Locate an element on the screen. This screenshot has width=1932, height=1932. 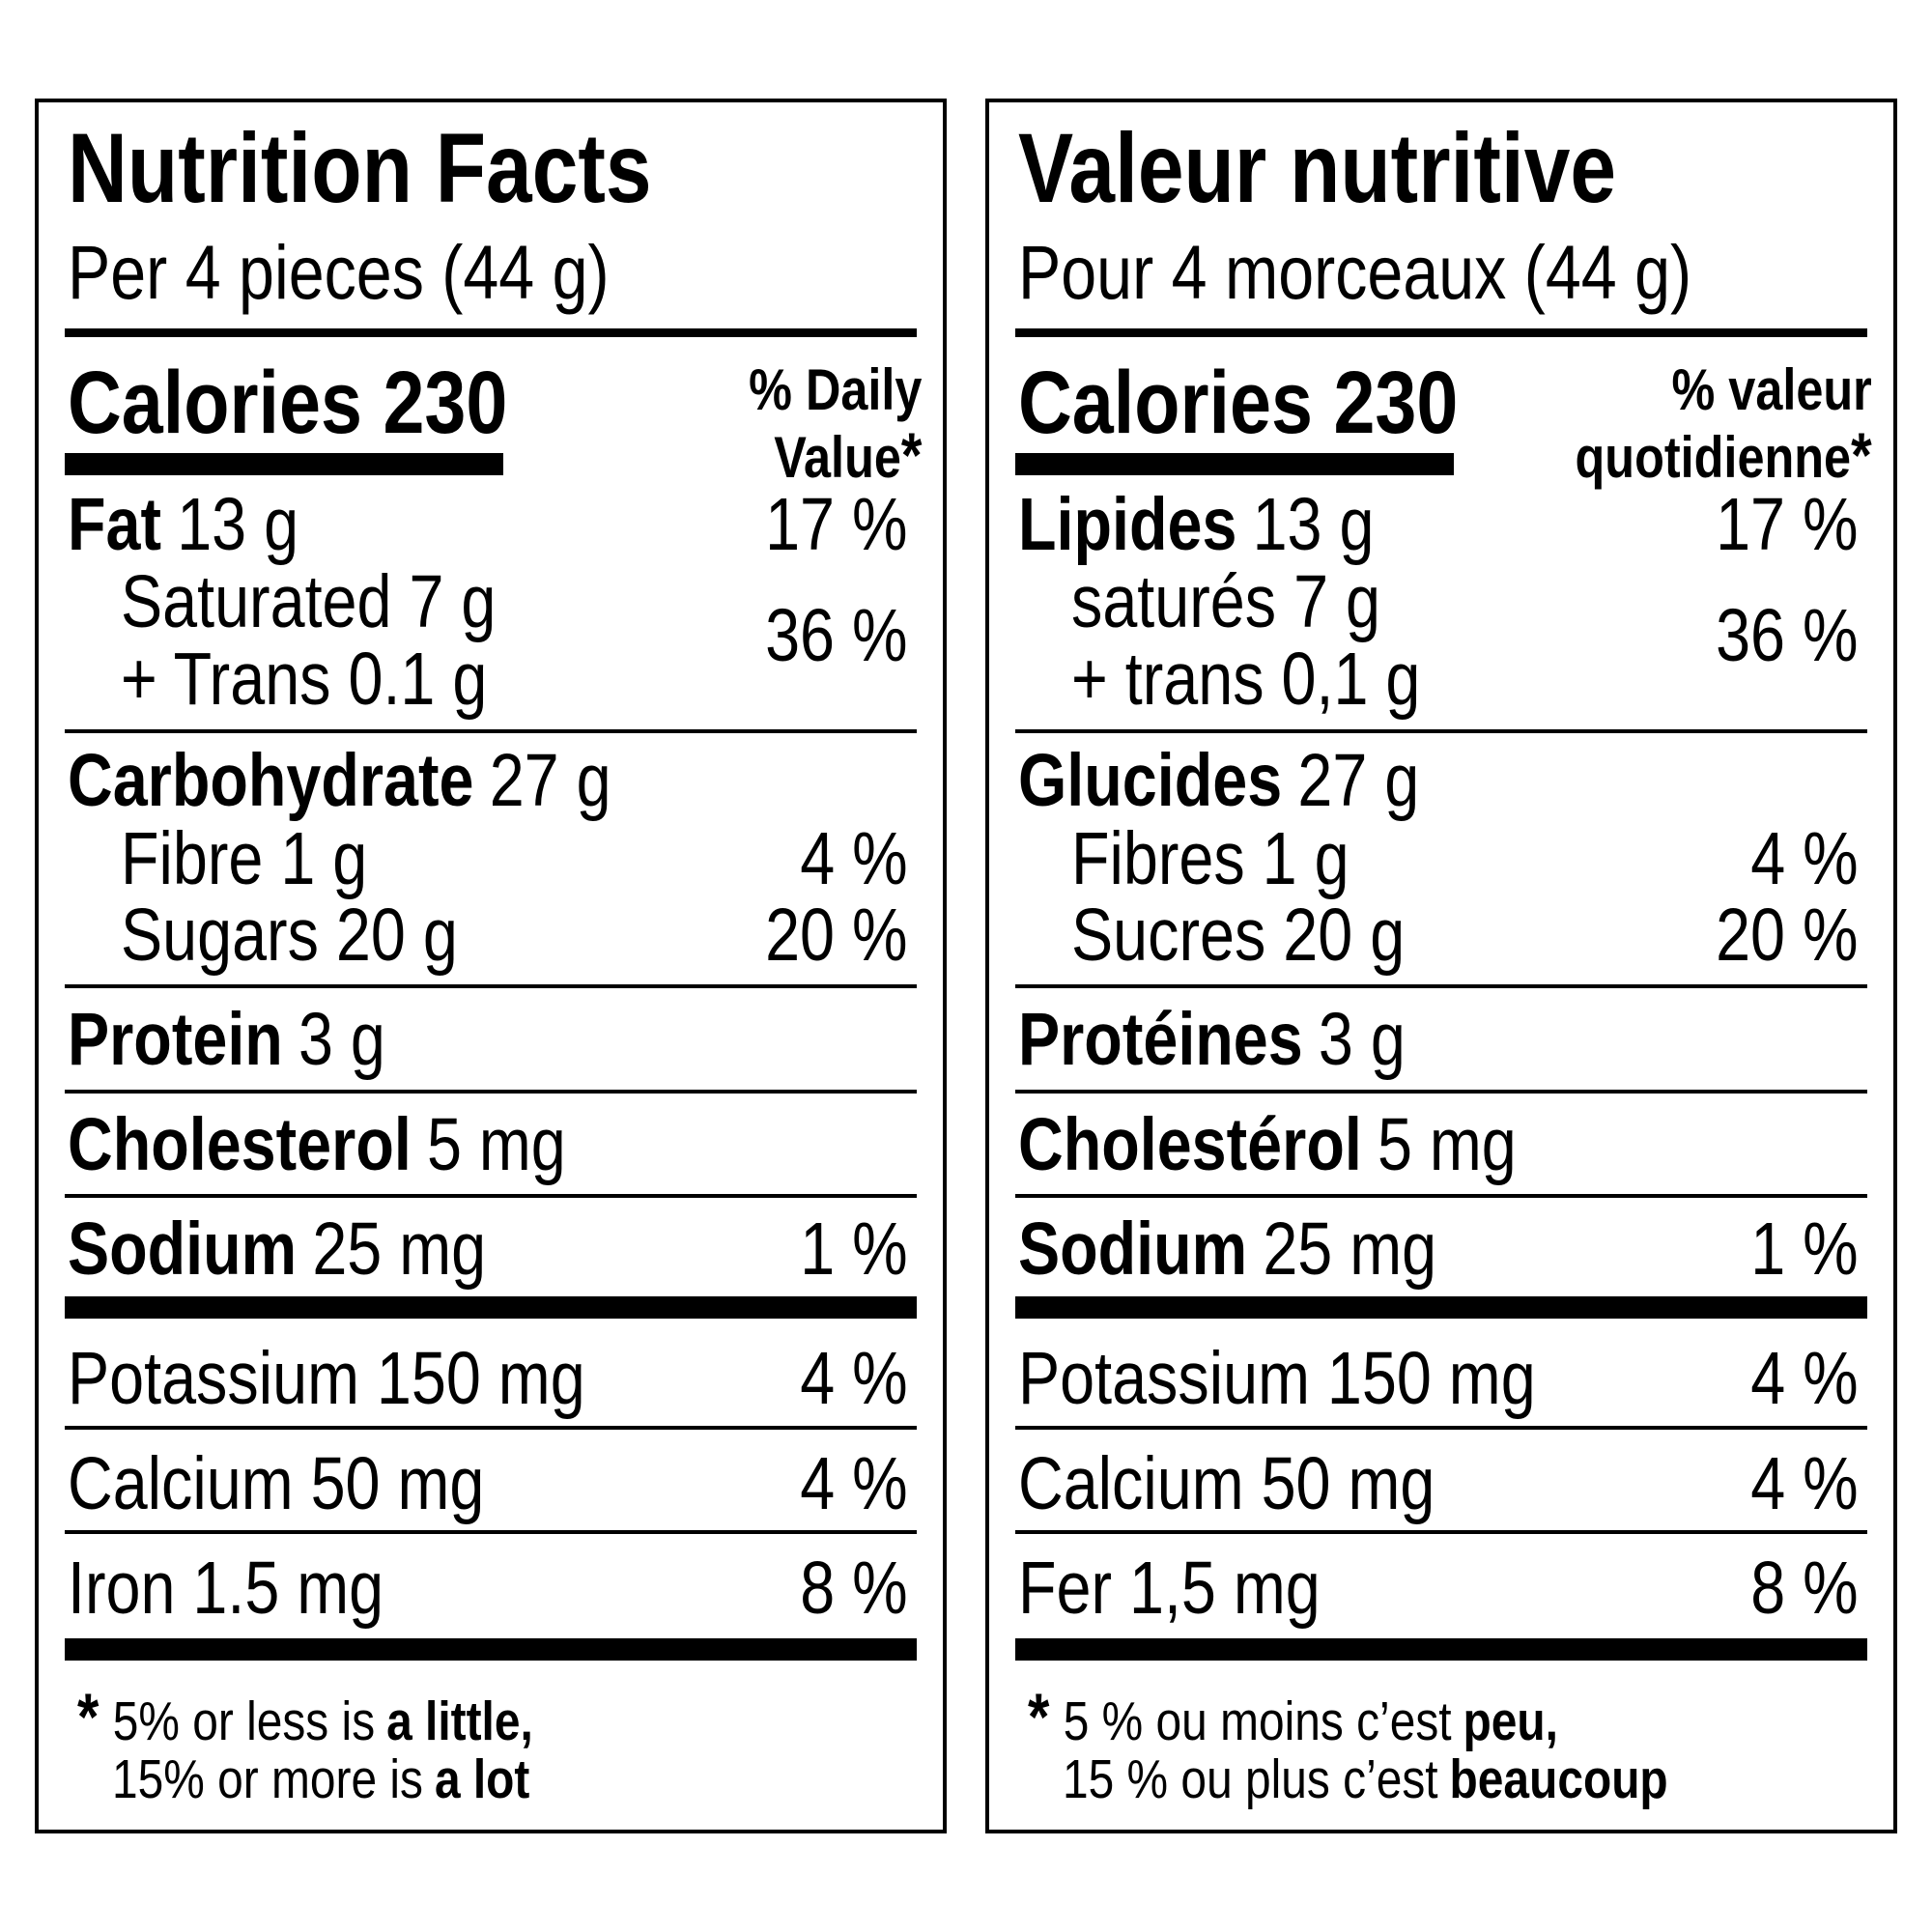
text: Protéines is located at coordinates (1160, 1039).